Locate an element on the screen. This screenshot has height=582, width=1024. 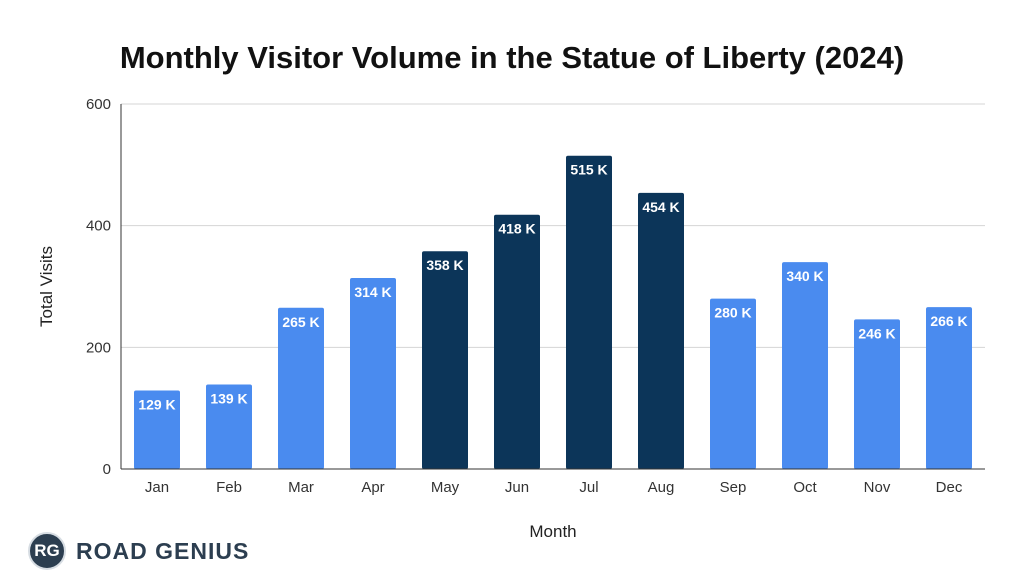
x-tick-label: Nov is located at coordinates (877, 487).